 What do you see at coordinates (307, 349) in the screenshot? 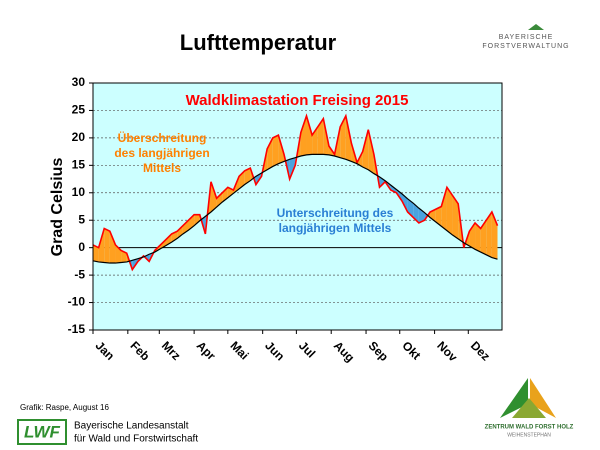
I see `x-tick-label: Jul` at bounding box center [307, 349].